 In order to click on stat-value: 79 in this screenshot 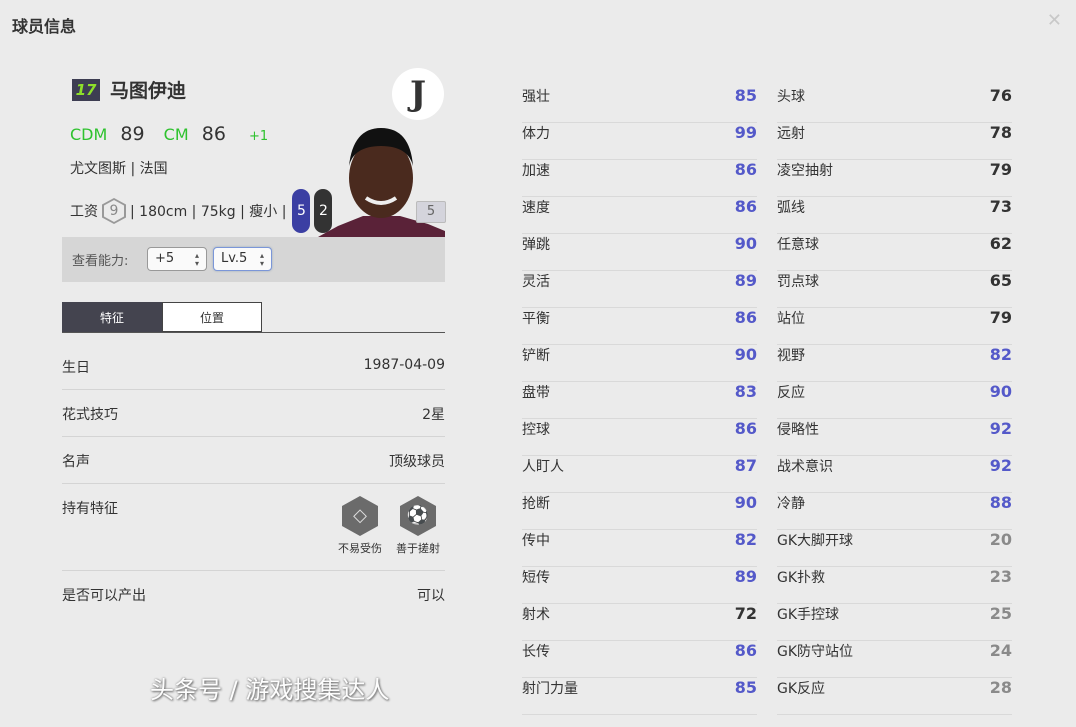, I will do `click(1000, 169)`.